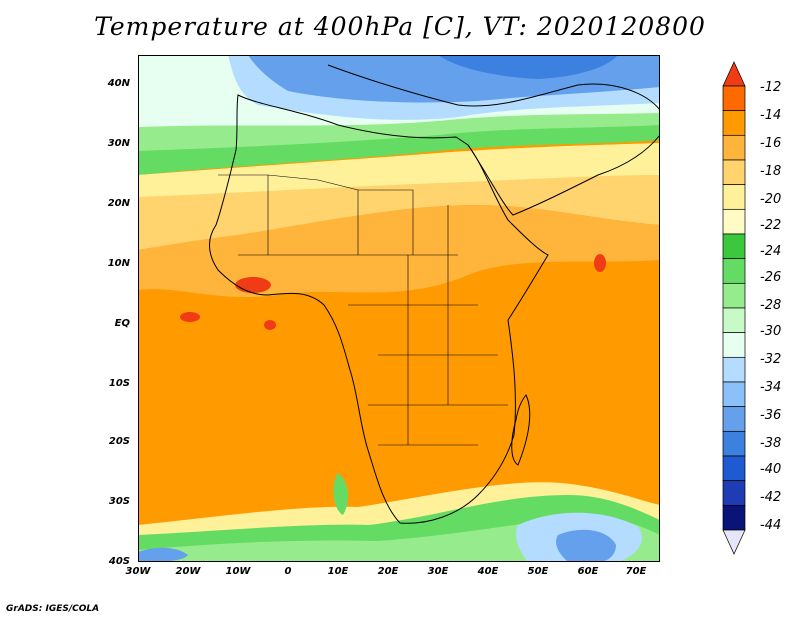 The image size is (800, 618). I want to click on lon-label: 0, so click(288, 571).